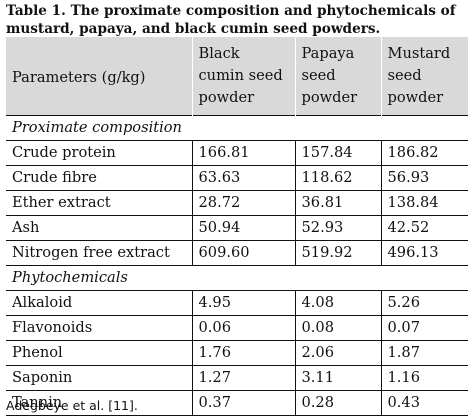 The height and width of the screenshot is (418, 472). I want to click on value-cell: 609.60, so click(244, 253).